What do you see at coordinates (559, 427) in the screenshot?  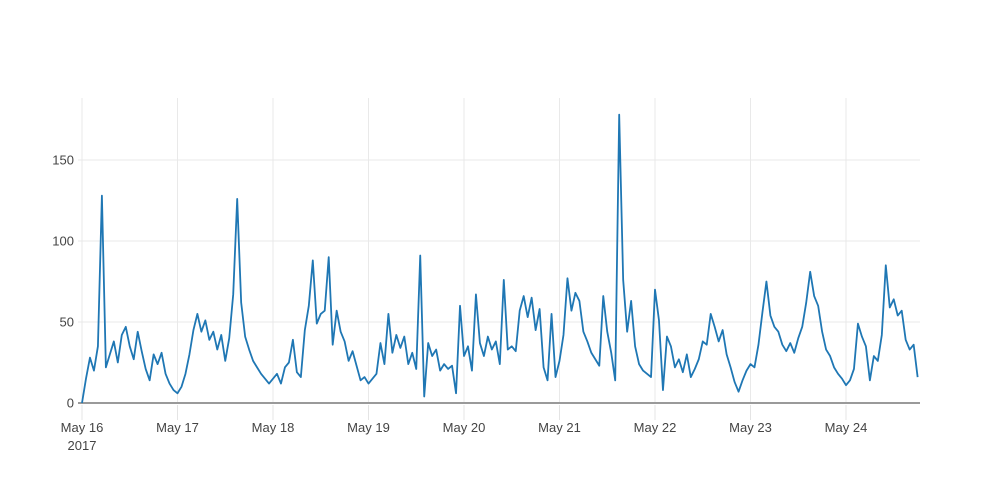 I see `x-tick-label: May 21` at bounding box center [559, 427].